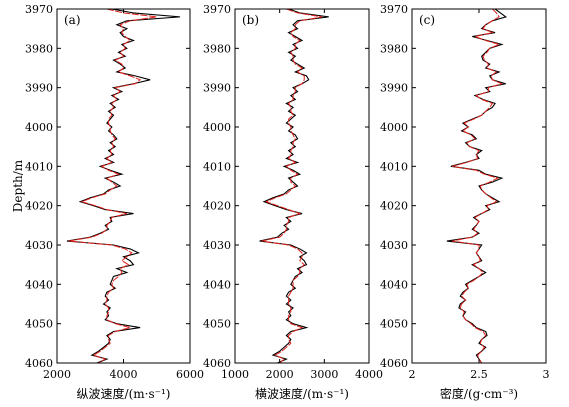  Describe the element at coordinates (412, 374) in the screenshot. I see `x-tick-label: 2` at that location.